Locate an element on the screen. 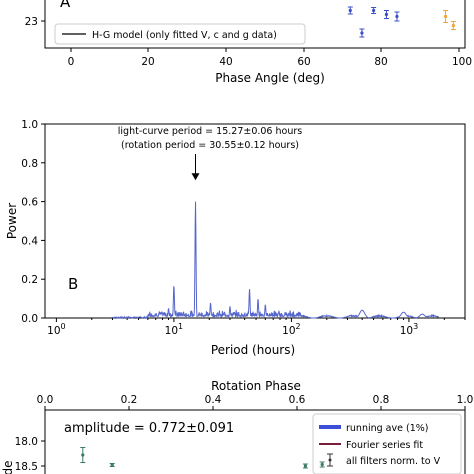  panel-c-ylabel: de is located at coordinates (8, 467).